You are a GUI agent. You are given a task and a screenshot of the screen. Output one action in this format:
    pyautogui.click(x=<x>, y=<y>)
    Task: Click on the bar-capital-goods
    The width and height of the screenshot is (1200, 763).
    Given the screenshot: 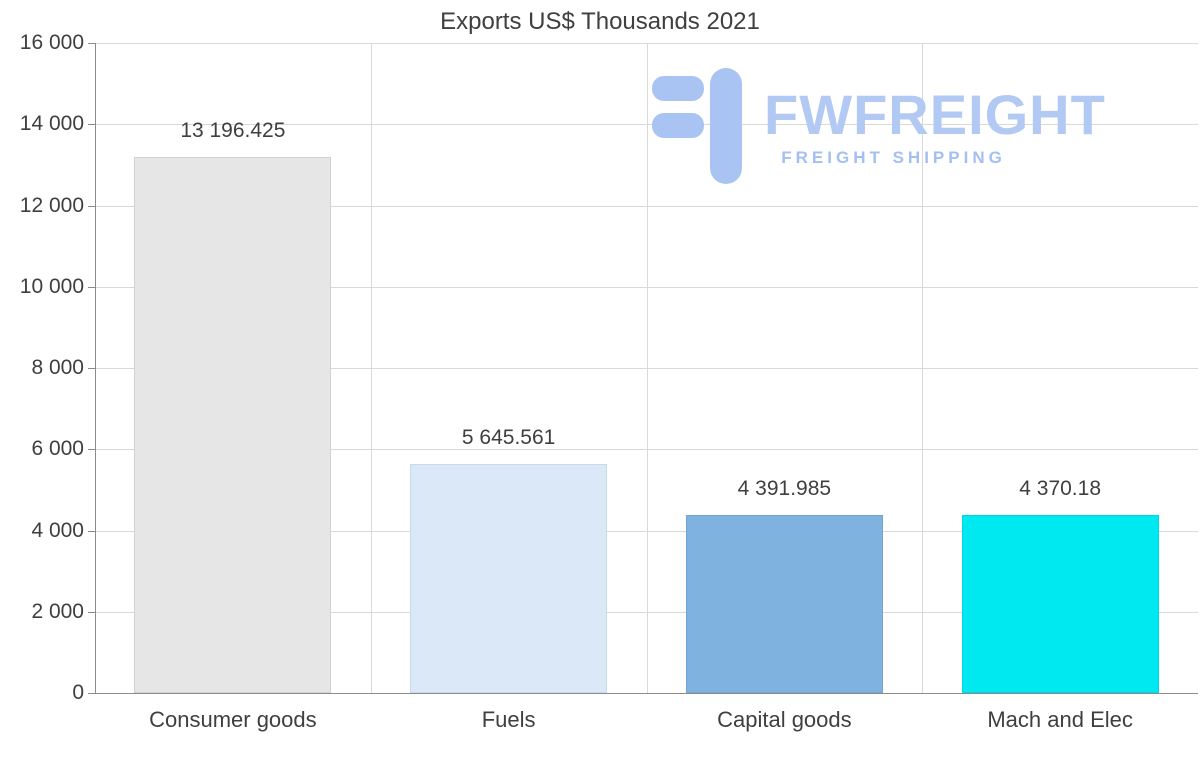 What is the action you would take?
    pyautogui.click(x=784, y=603)
    